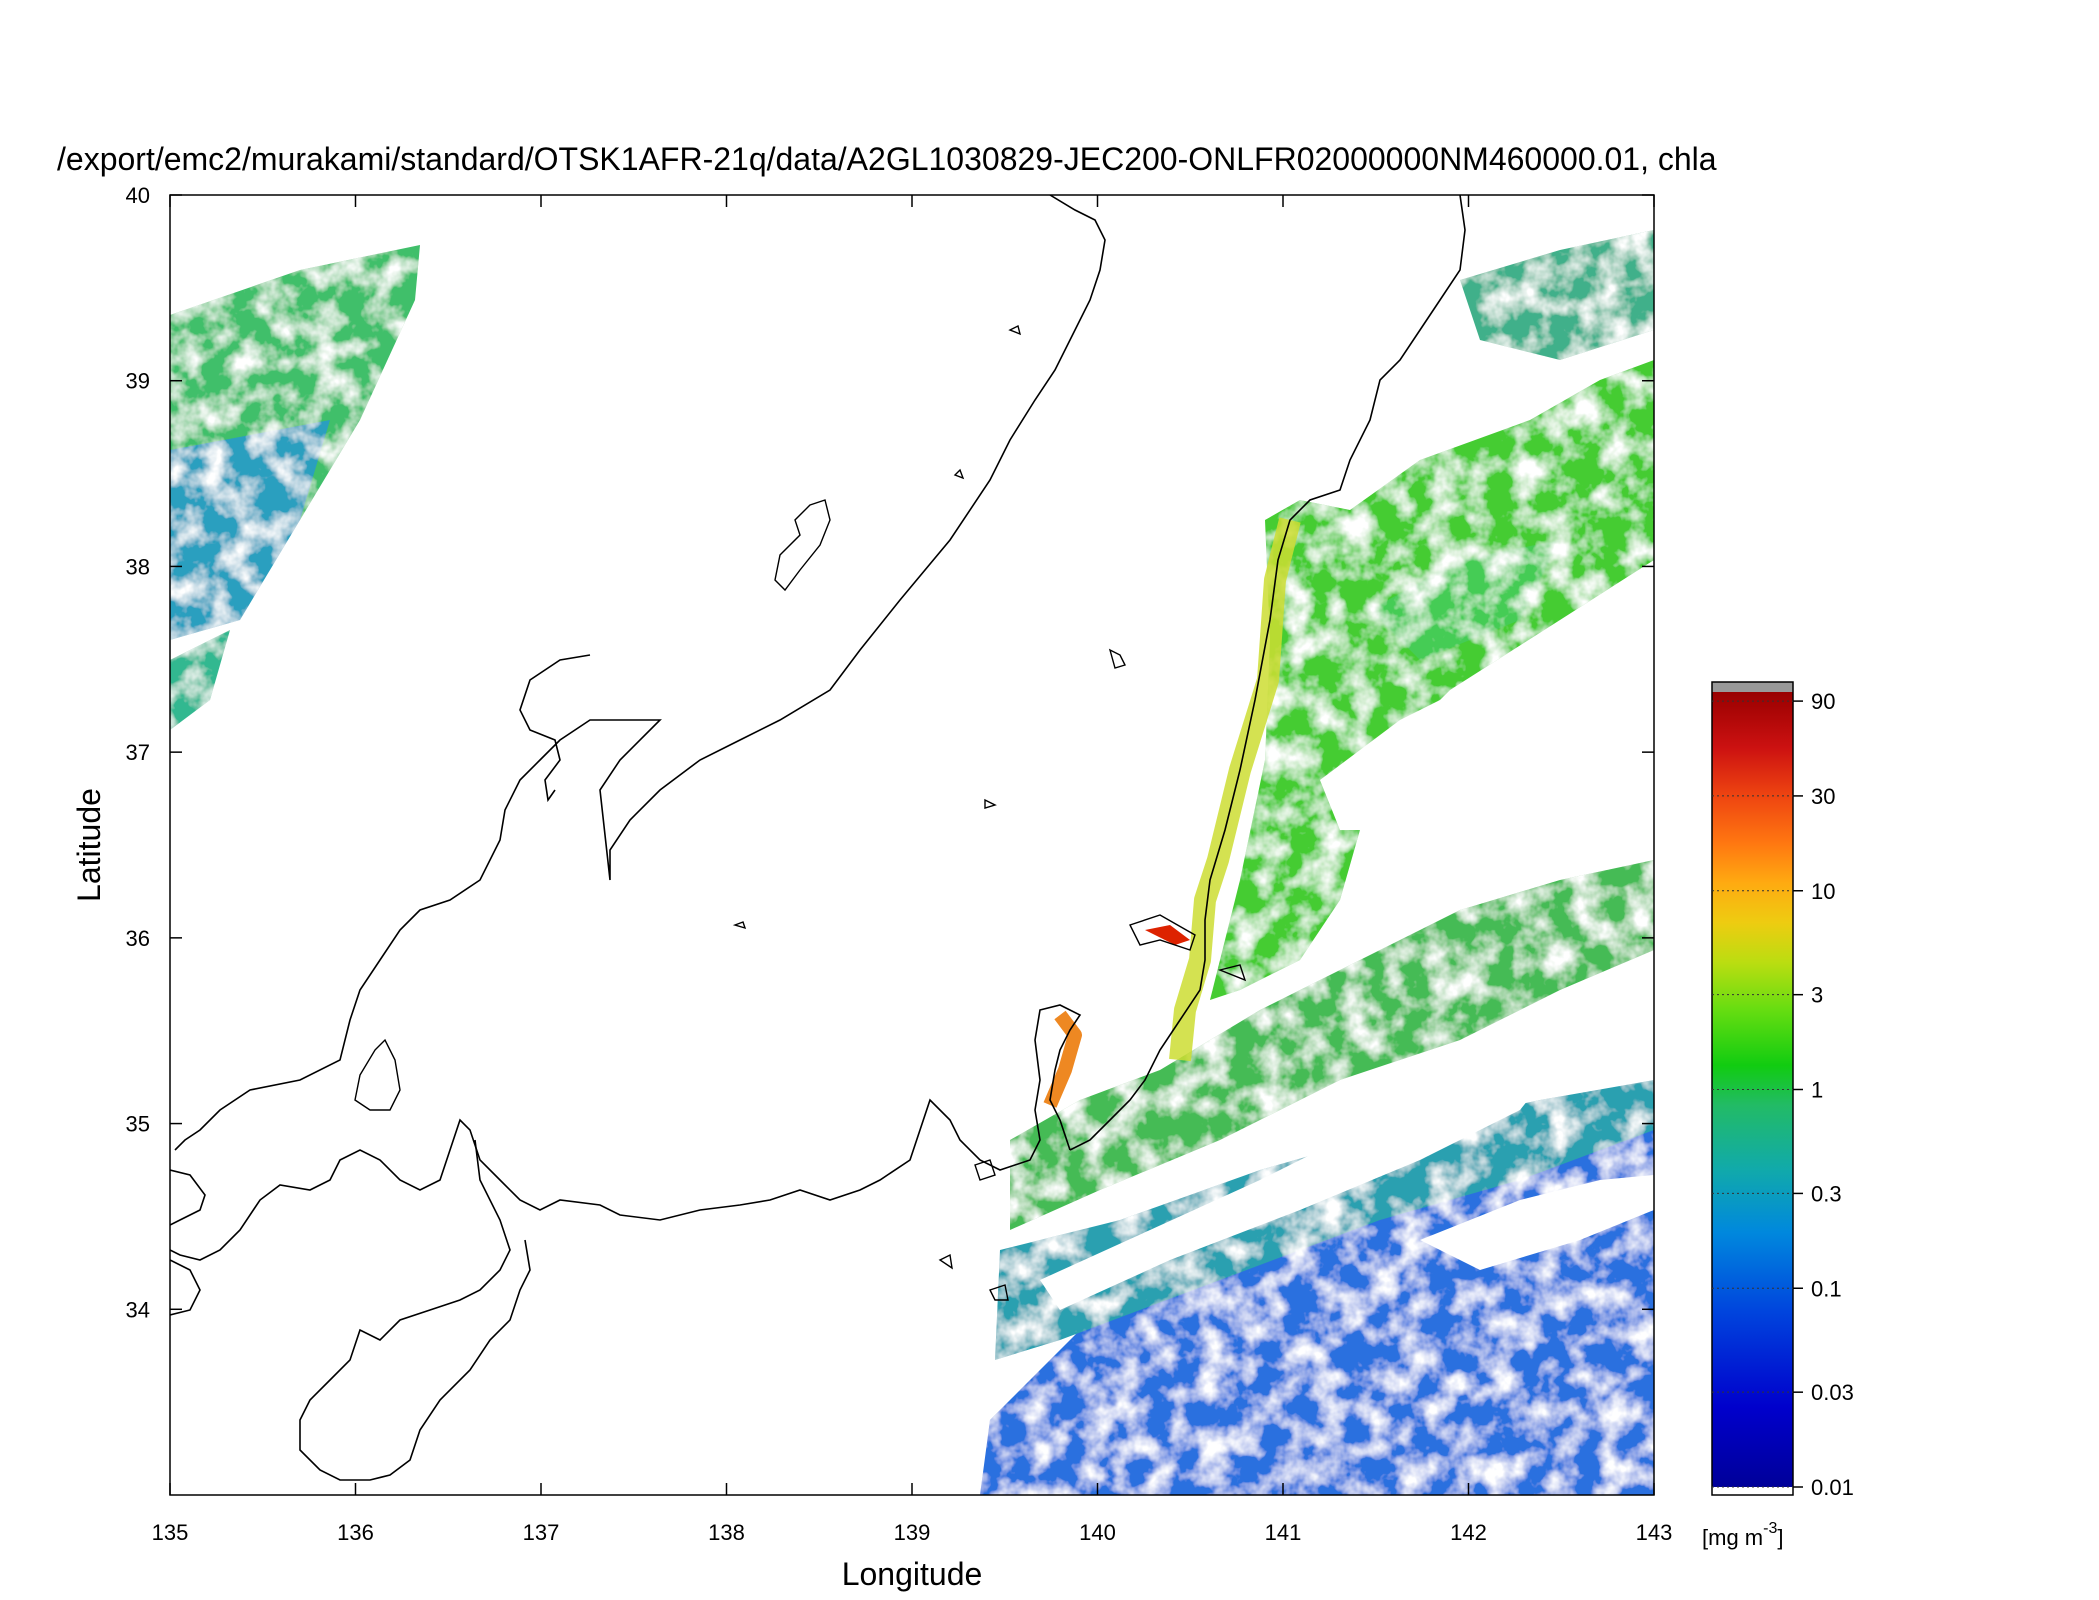 The height and width of the screenshot is (1600, 2099). What do you see at coordinates (1742, 1535) in the screenshot?
I see `colorbar-unit-label: [mg m-3]` at bounding box center [1742, 1535].